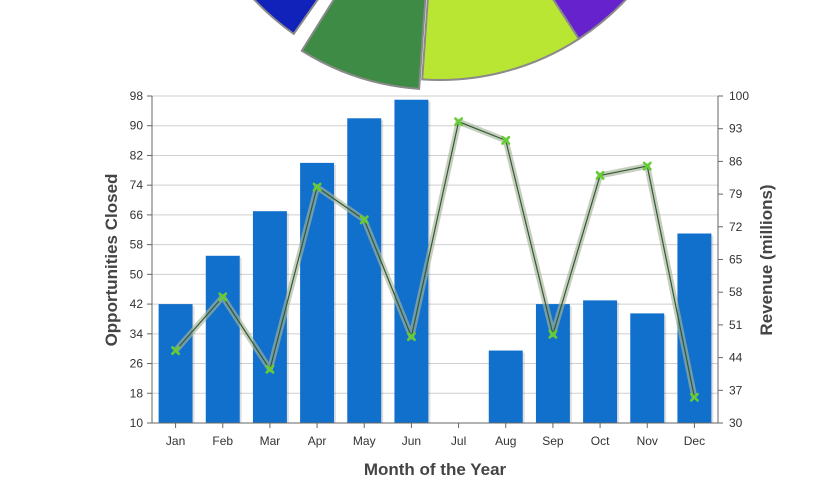  Describe the element at coordinates (176, 351) in the screenshot. I see `line-point-jan` at that location.